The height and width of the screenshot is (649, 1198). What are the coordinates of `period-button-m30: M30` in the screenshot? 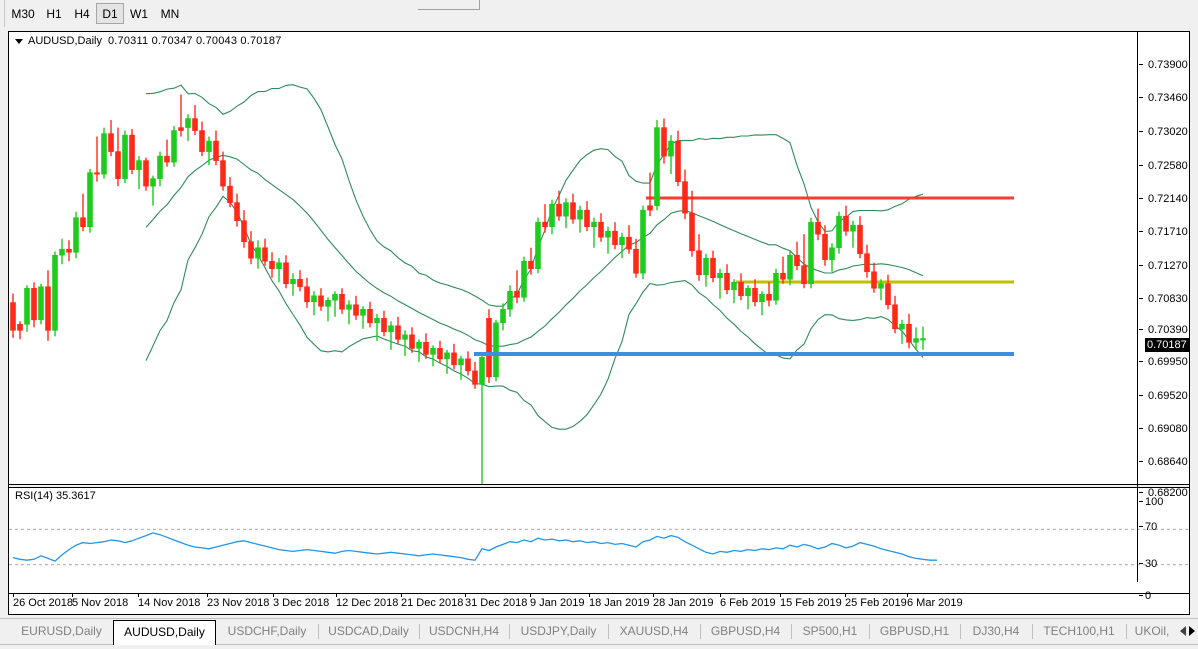 It's located at (23, 14).